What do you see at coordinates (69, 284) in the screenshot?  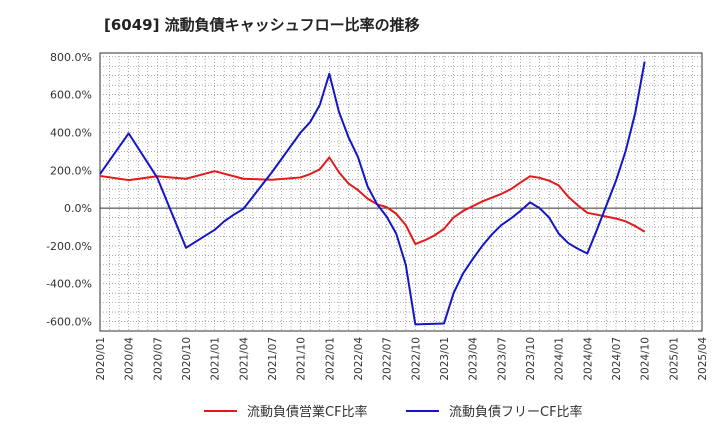 I see `y-tick-label: -400.0%` at bounding box center [69, 284].